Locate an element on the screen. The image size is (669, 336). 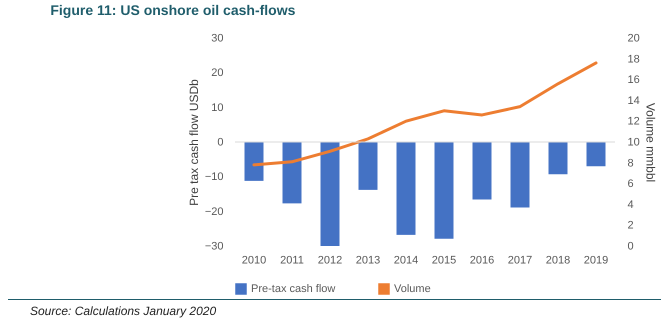
y2-tick-label: 8 is located at coordinates (631, 163).